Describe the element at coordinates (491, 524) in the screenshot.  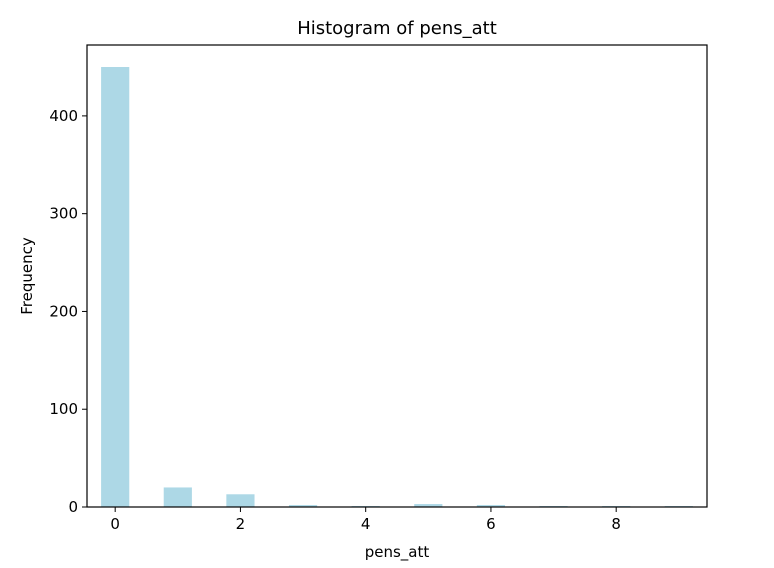
I see `x-tick-label: 6` at that location.